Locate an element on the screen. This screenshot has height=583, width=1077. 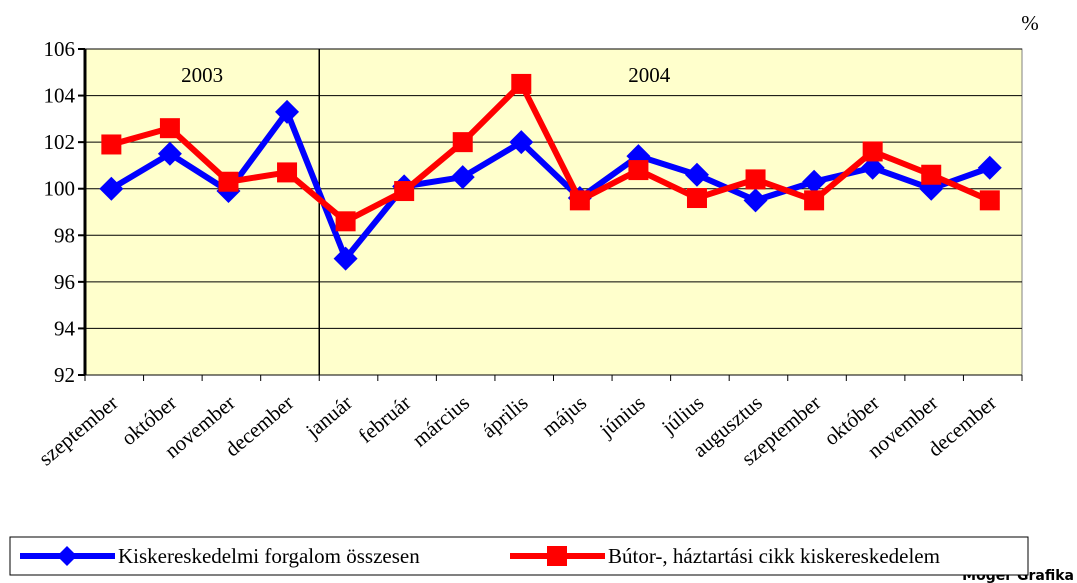
y-tick-label: 102 is located at coordinates (60, 142).